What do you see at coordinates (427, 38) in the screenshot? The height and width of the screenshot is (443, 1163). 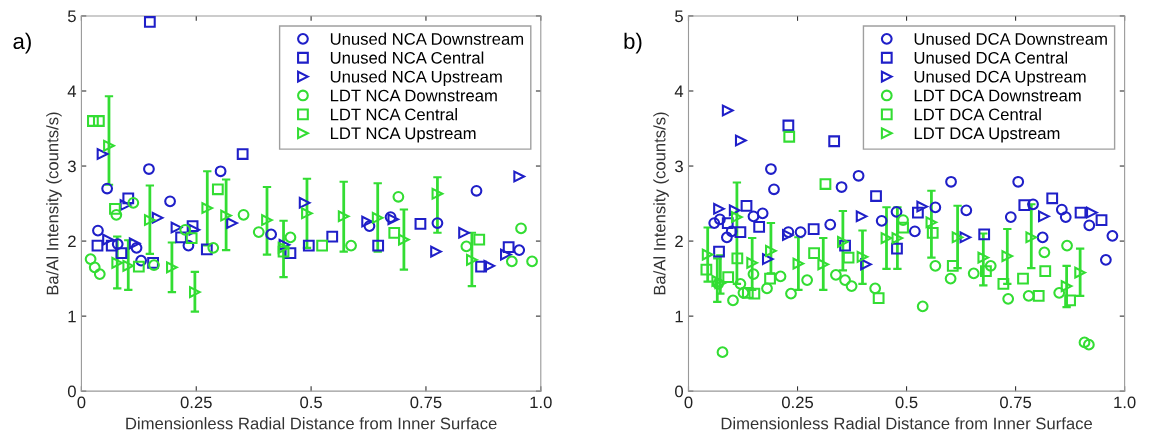 I see `legend-label: Unused NCA Downstream` at bounding box center [427, 38].